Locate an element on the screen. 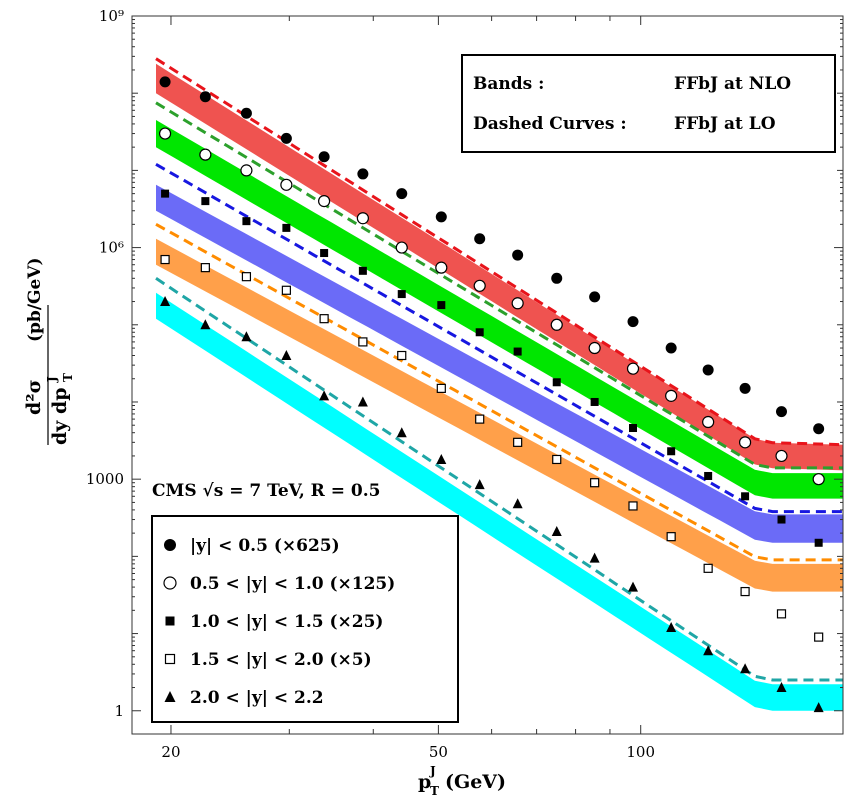 This screenshot has width=844, height=800. svg-text: d²σ is located at coordinates (34, 397).